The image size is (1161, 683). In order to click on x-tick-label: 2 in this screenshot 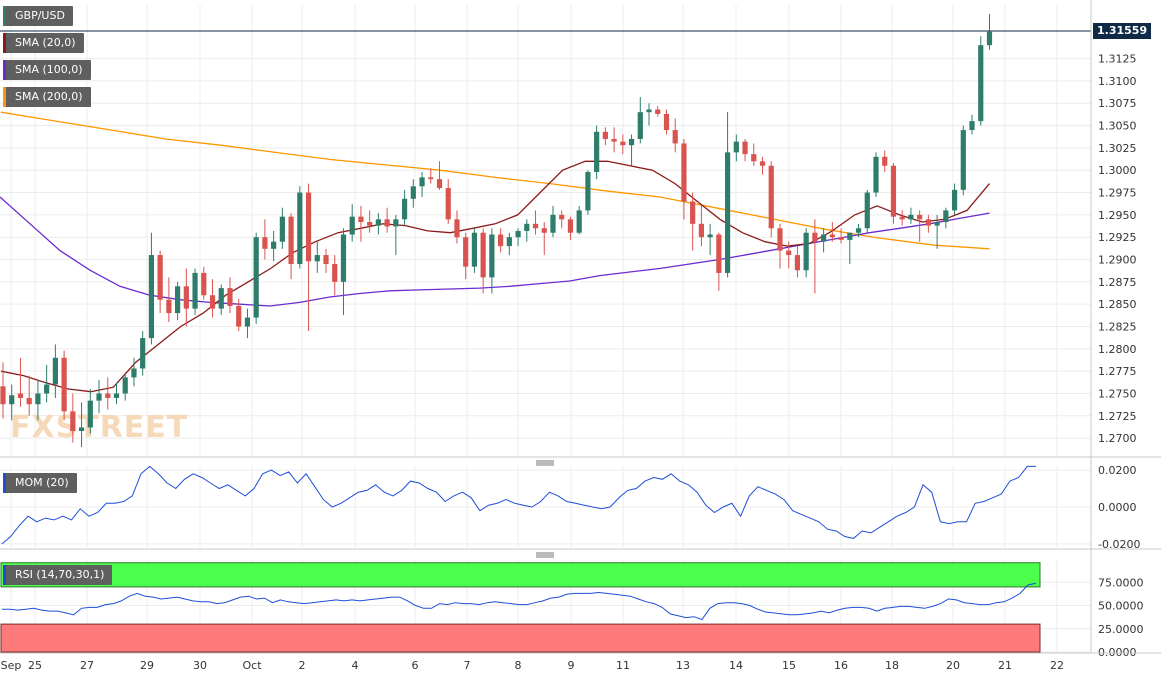, I will do `click(302, 665)`.